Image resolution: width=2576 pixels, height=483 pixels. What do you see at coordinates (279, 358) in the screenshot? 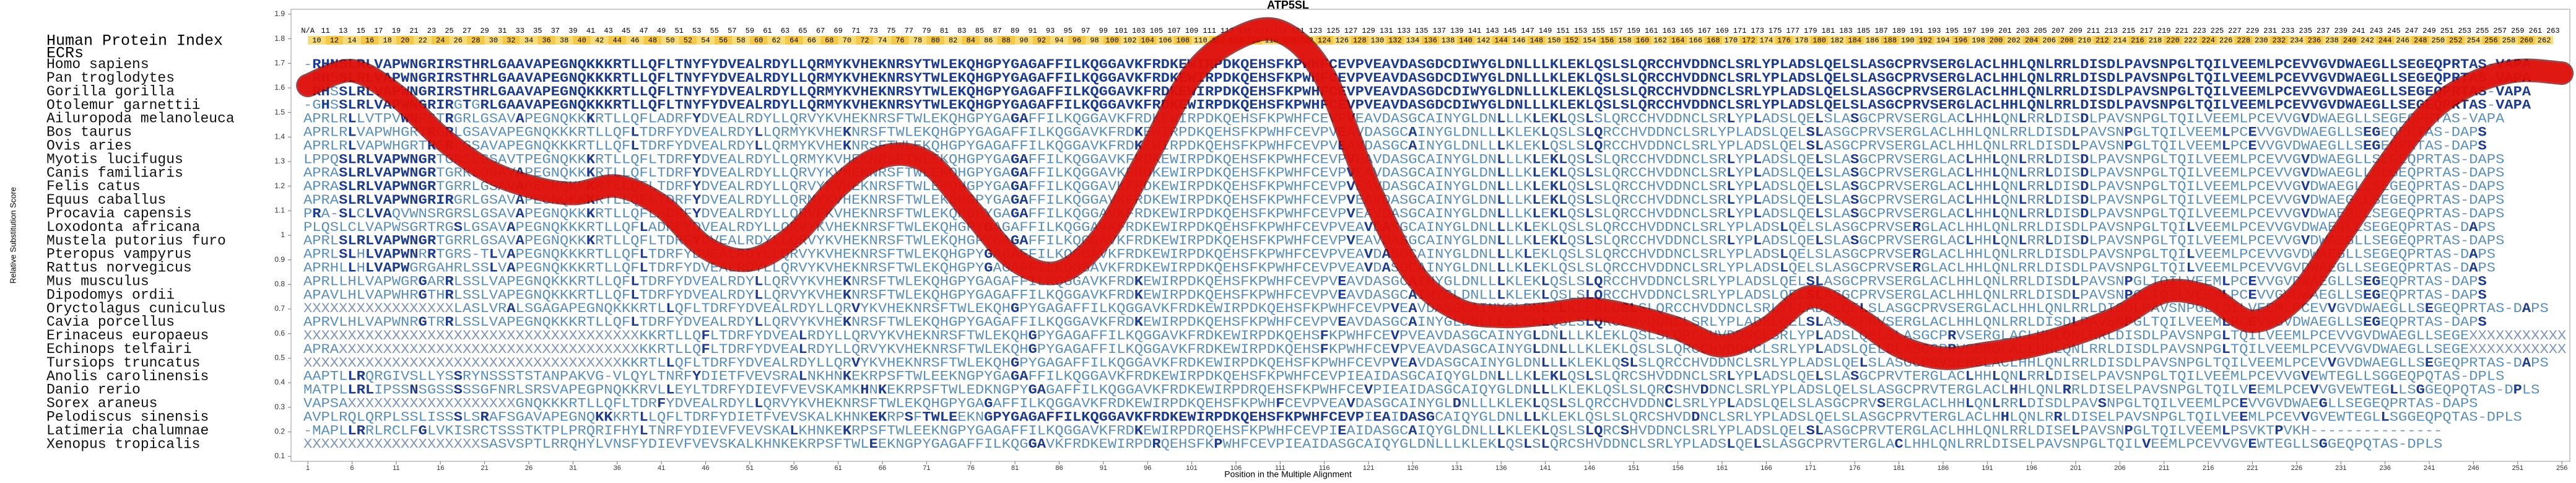
I see `y-tick-label: 0.5` at bounding box center [279, 358].